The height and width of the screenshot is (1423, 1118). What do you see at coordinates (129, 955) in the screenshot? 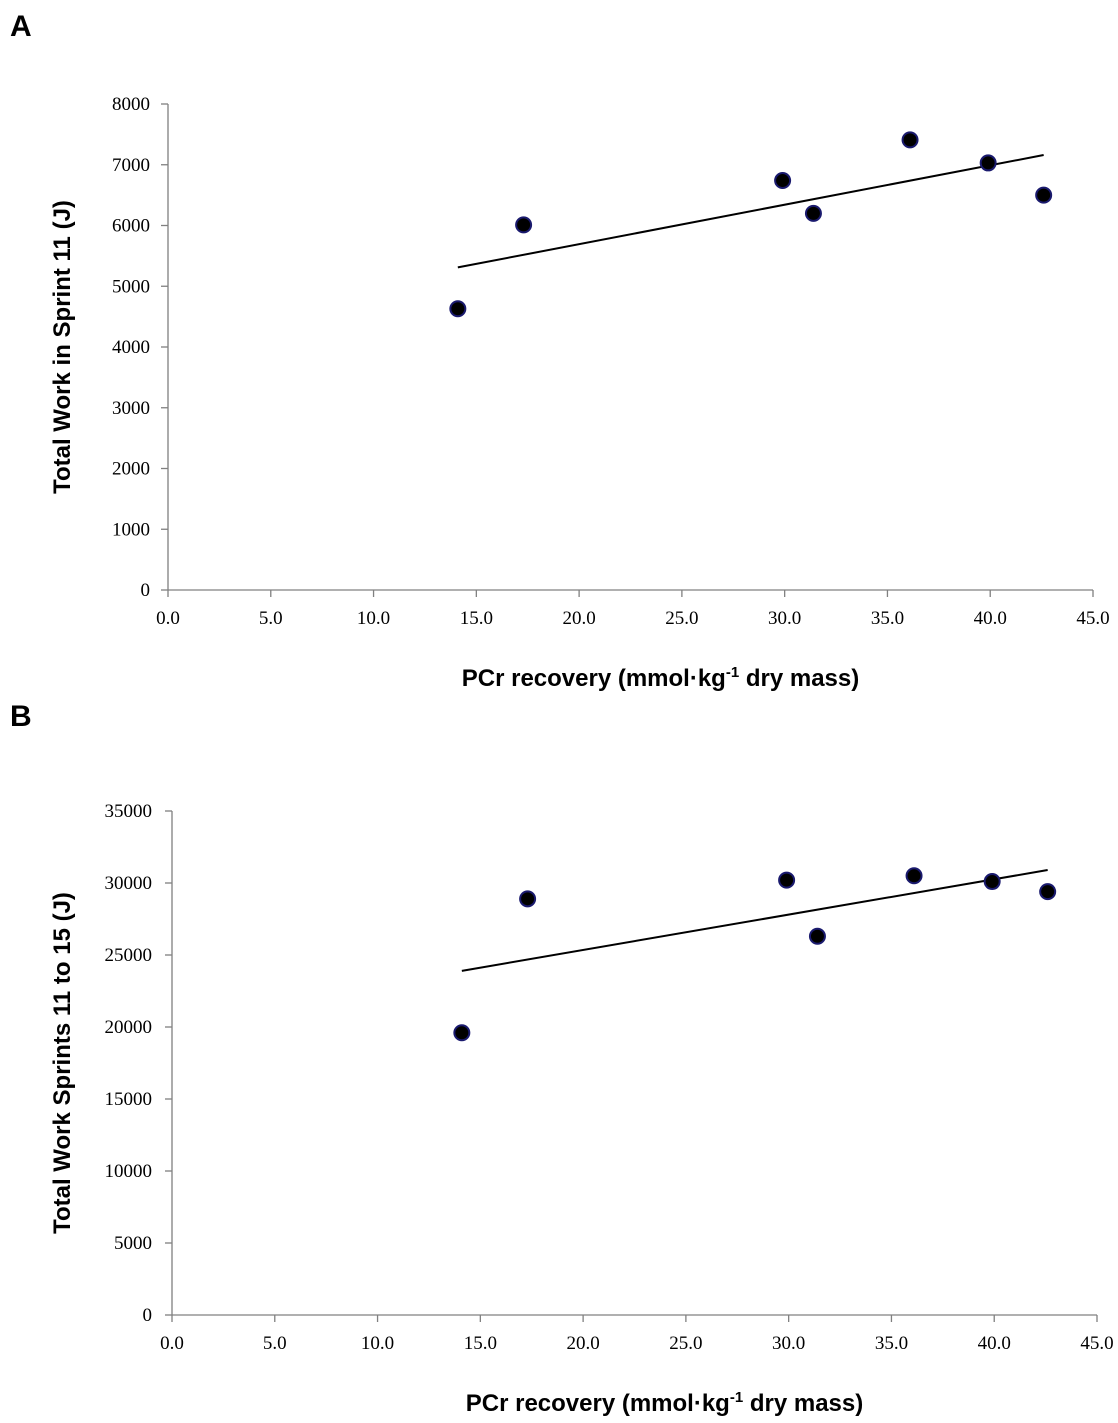
I see `y-tick-label: 25000` at bounding box center [129, 955].